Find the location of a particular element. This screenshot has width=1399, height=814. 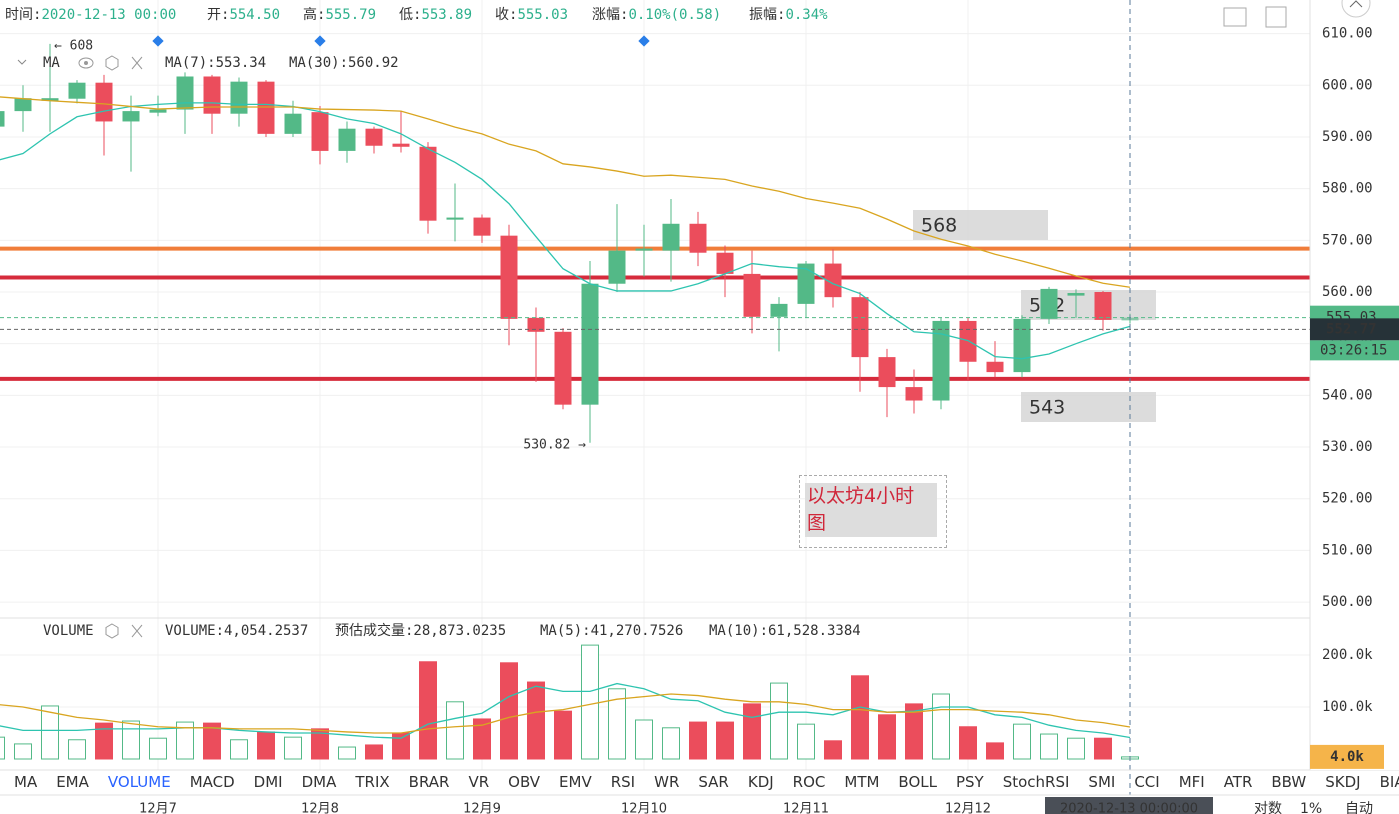

header-item: 振幅:0.34% is located at coordinates (788, 15).